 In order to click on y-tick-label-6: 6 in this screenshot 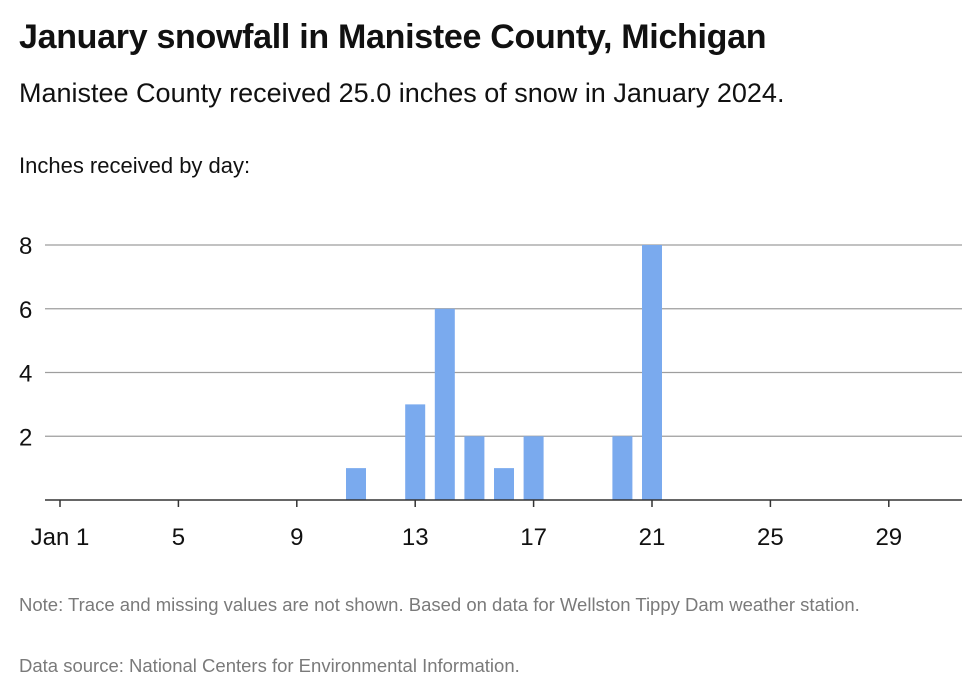, I will do `click(25, 310)`.